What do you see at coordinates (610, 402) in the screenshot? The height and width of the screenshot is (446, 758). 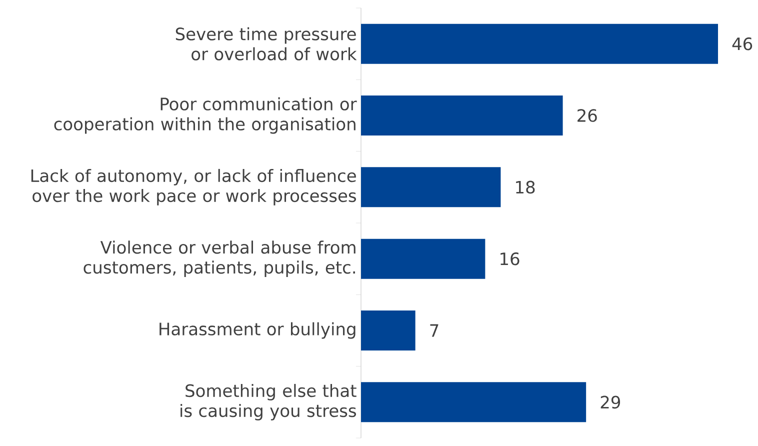 I see `data-label: 29` at bounding box center [610, 402].